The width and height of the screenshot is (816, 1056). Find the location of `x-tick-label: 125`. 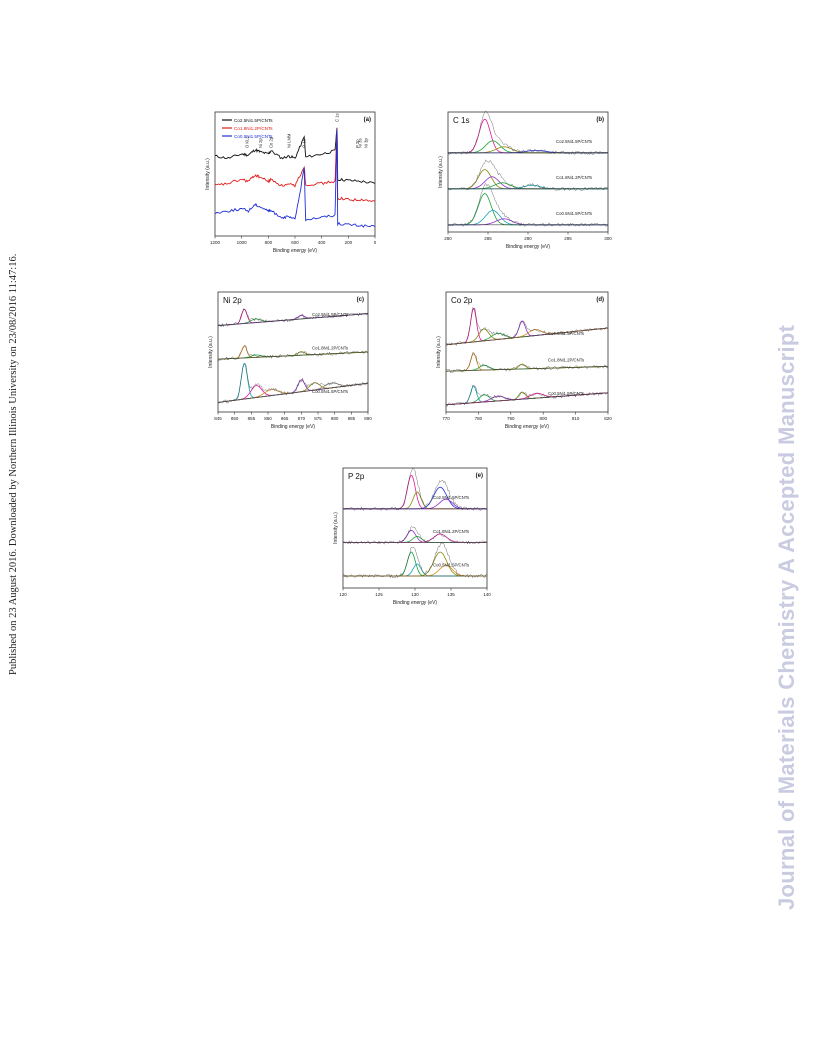

x-tick-label: 125 is located at coordinates (379, 594).